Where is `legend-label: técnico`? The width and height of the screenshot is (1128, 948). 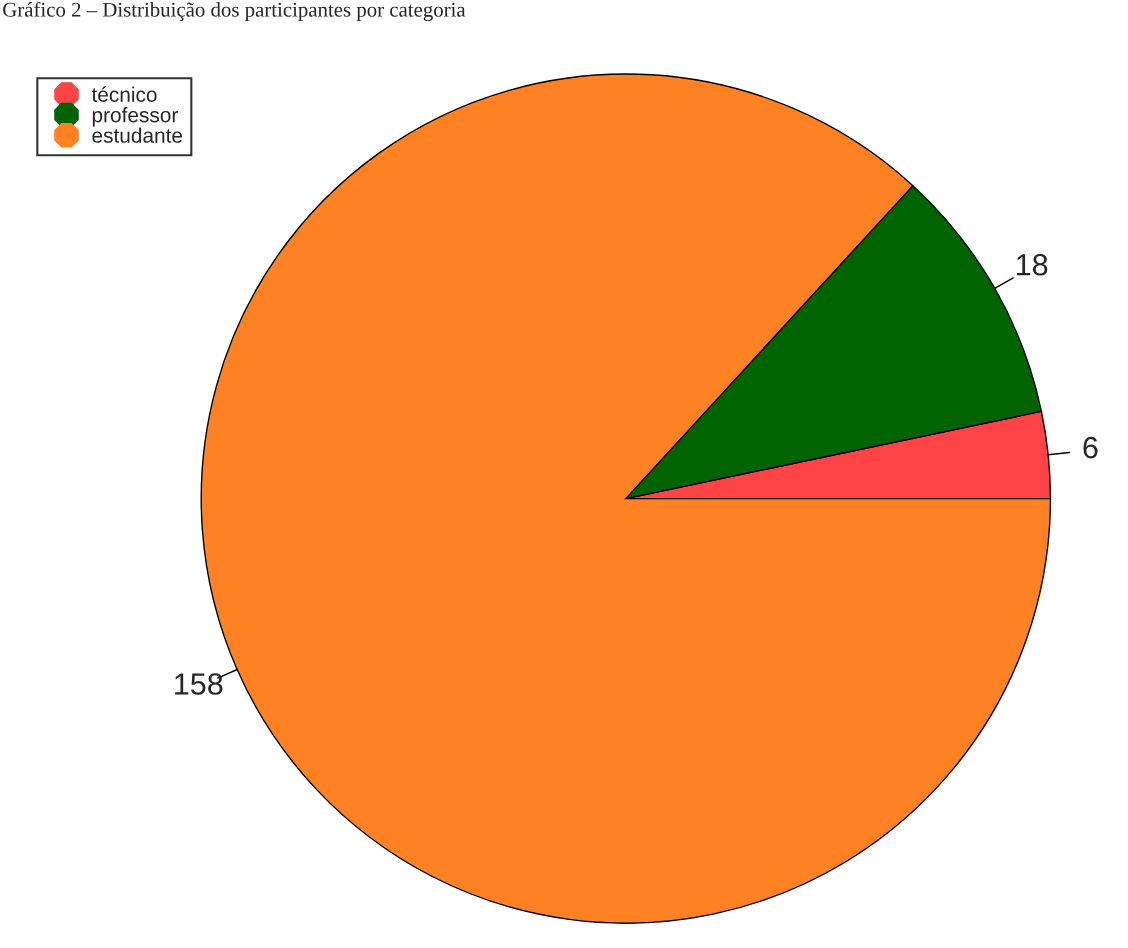 legend-label: técnico is located at coordinates (124, 94).